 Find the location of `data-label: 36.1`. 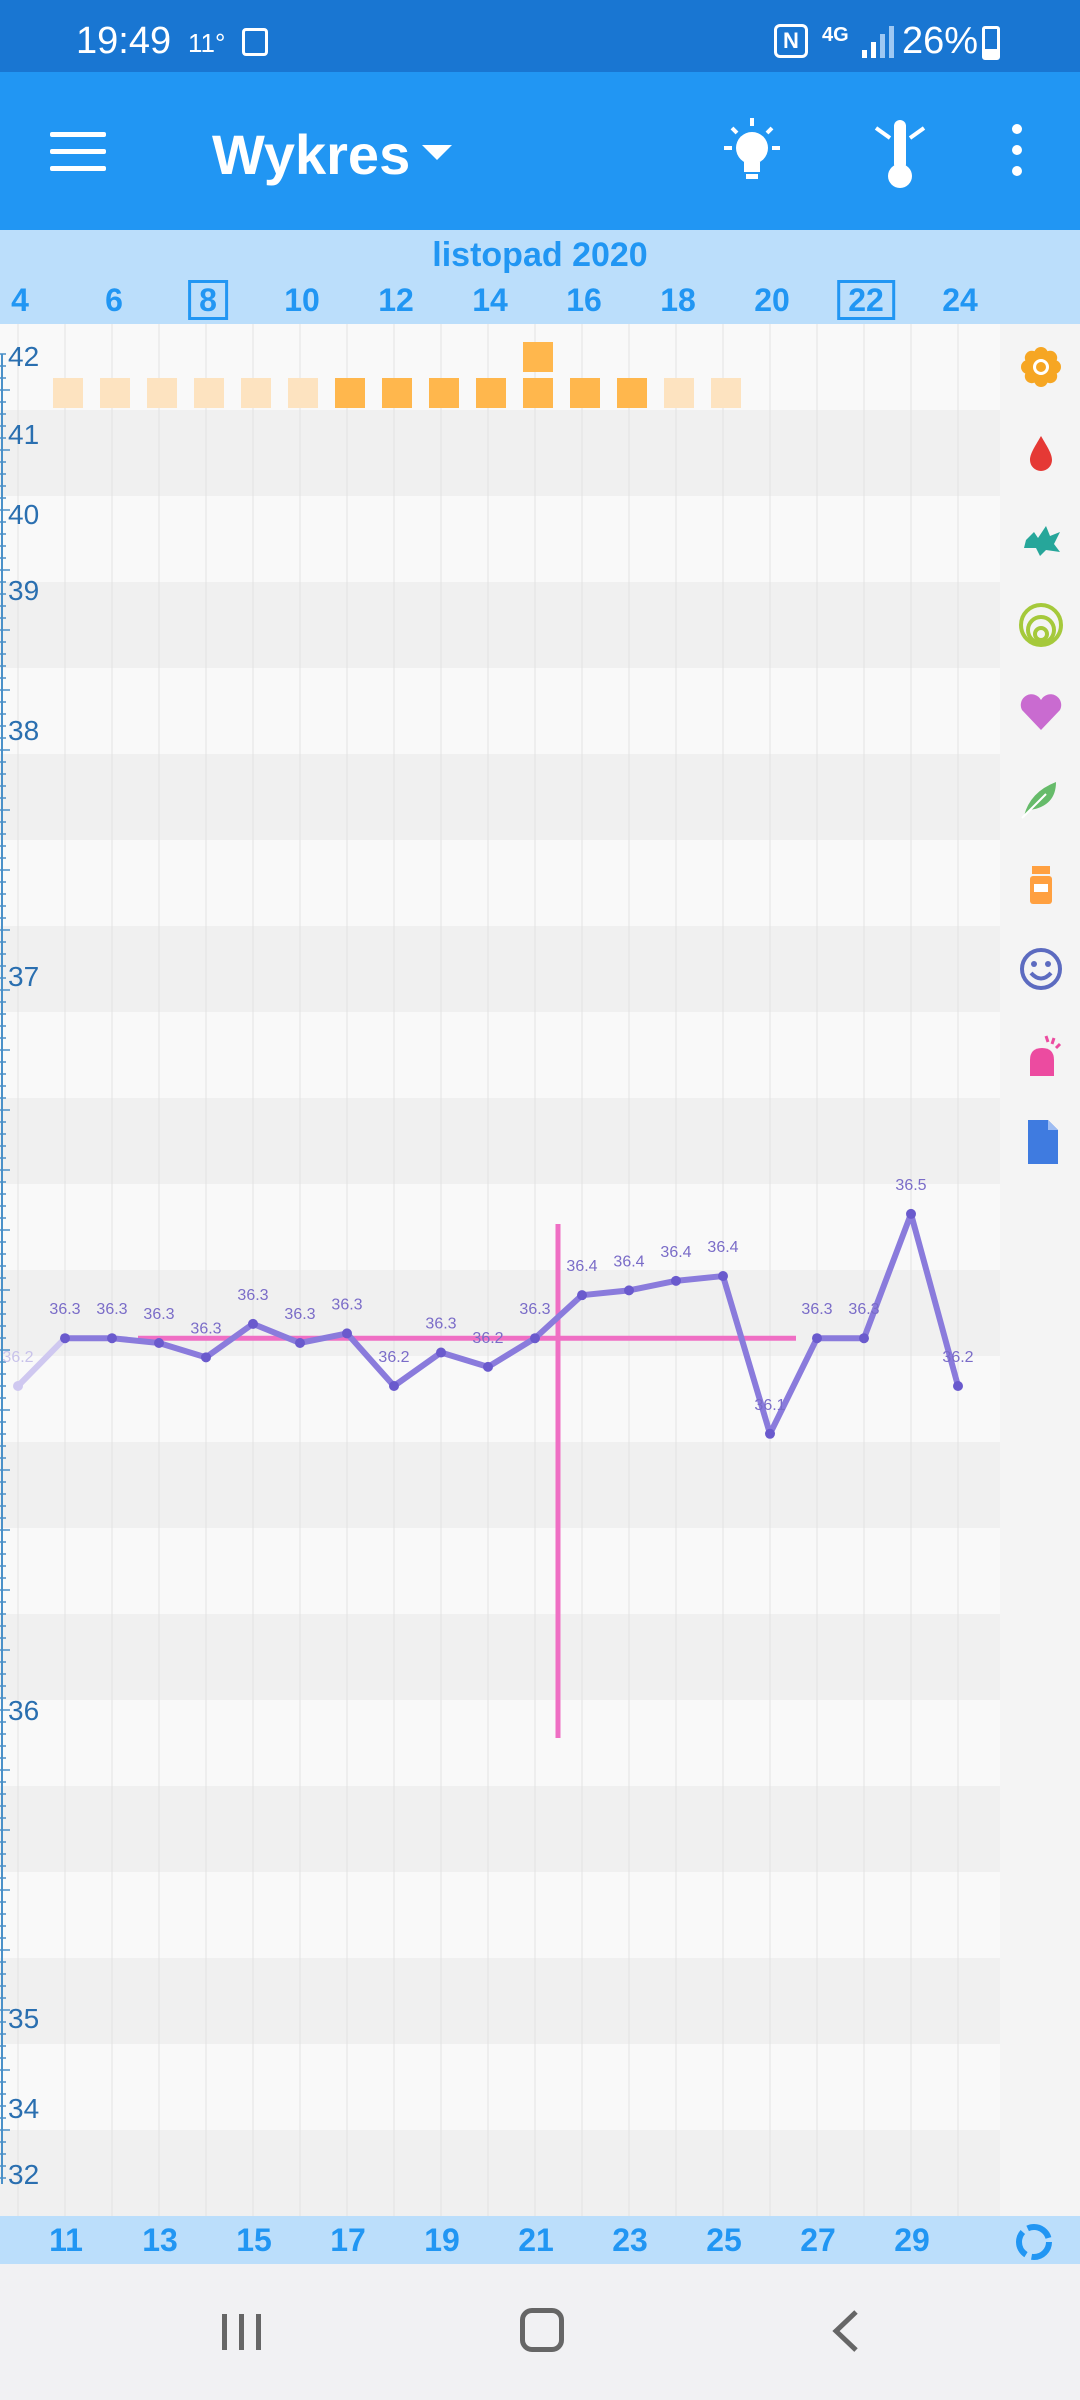

data-label: 36.1 is located at coordinates (769, 1405).